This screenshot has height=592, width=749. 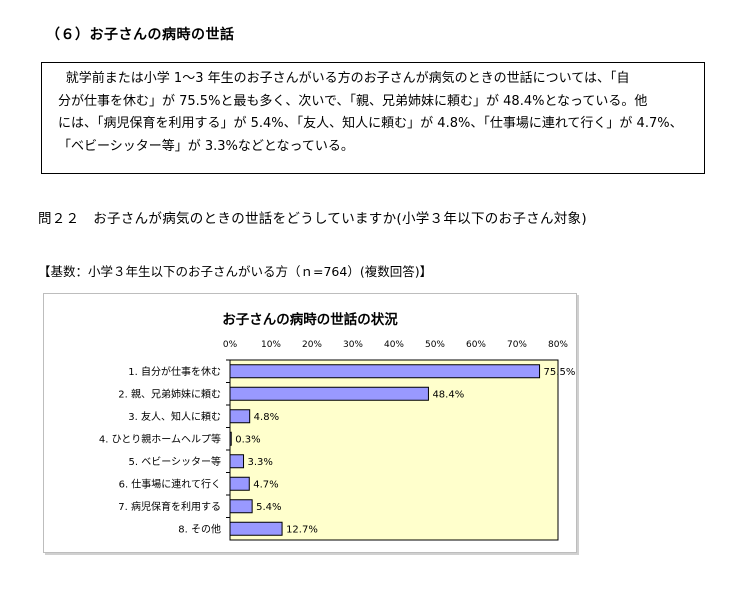 I want to click on category-label: 6. 仕事場に連れて行く, so click(x=170, y=483).